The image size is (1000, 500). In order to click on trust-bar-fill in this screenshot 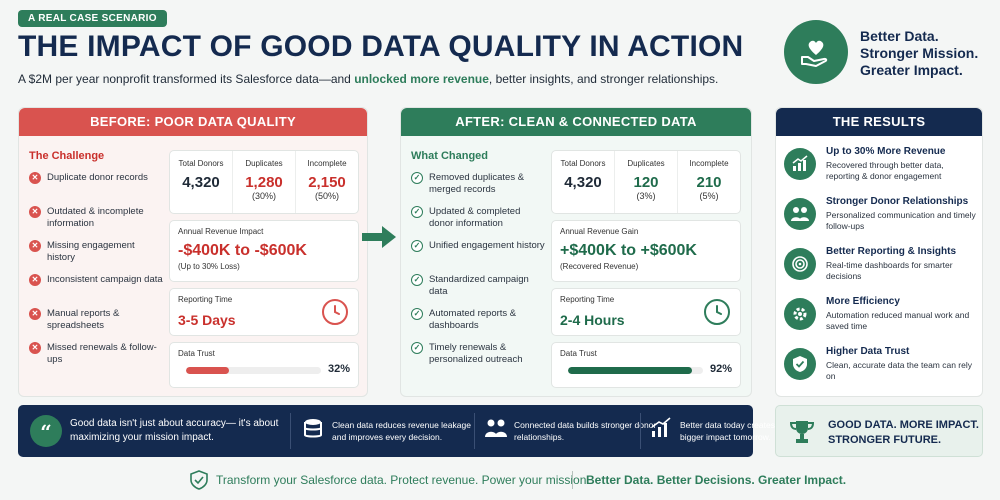, I will do `click(208, 370)`.